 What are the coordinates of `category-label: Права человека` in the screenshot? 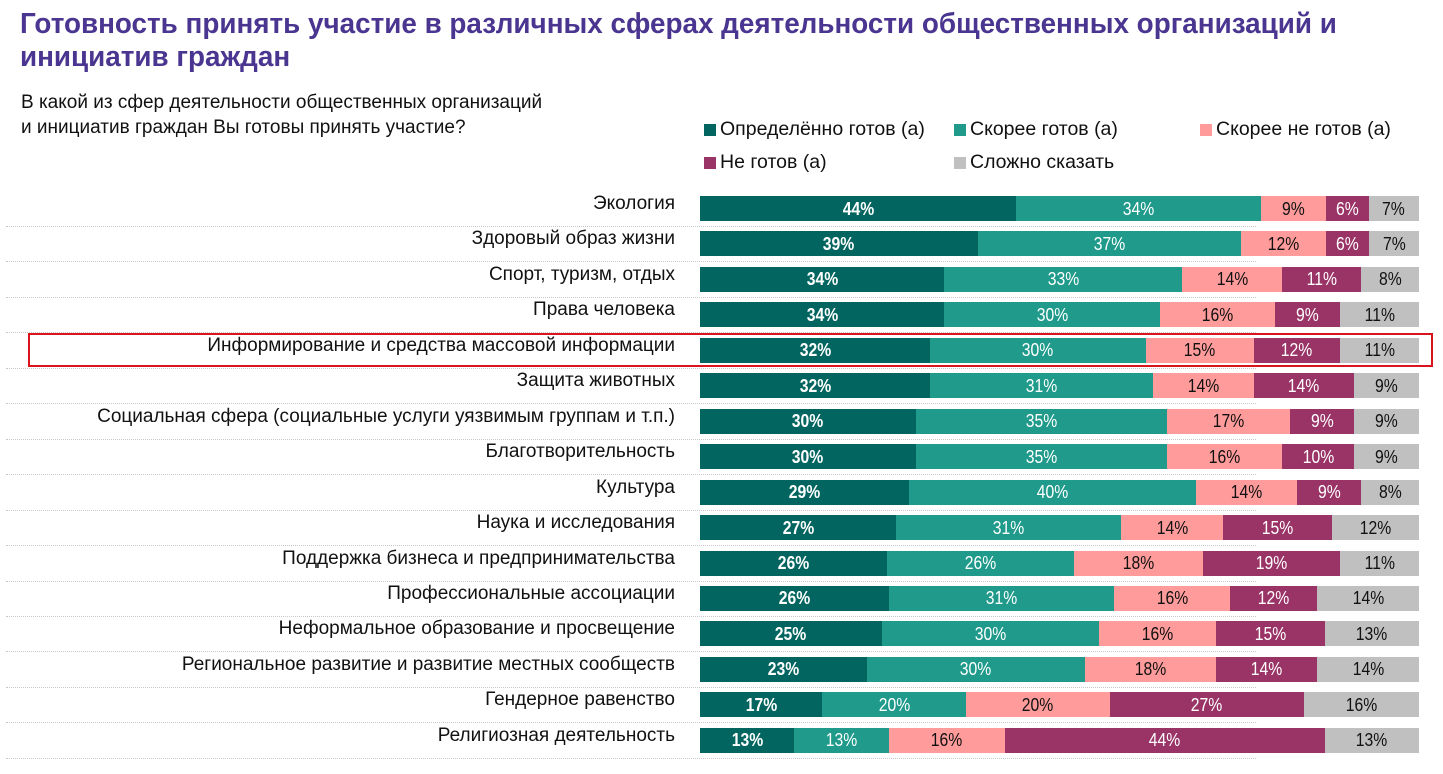 It's located at (604, 310).